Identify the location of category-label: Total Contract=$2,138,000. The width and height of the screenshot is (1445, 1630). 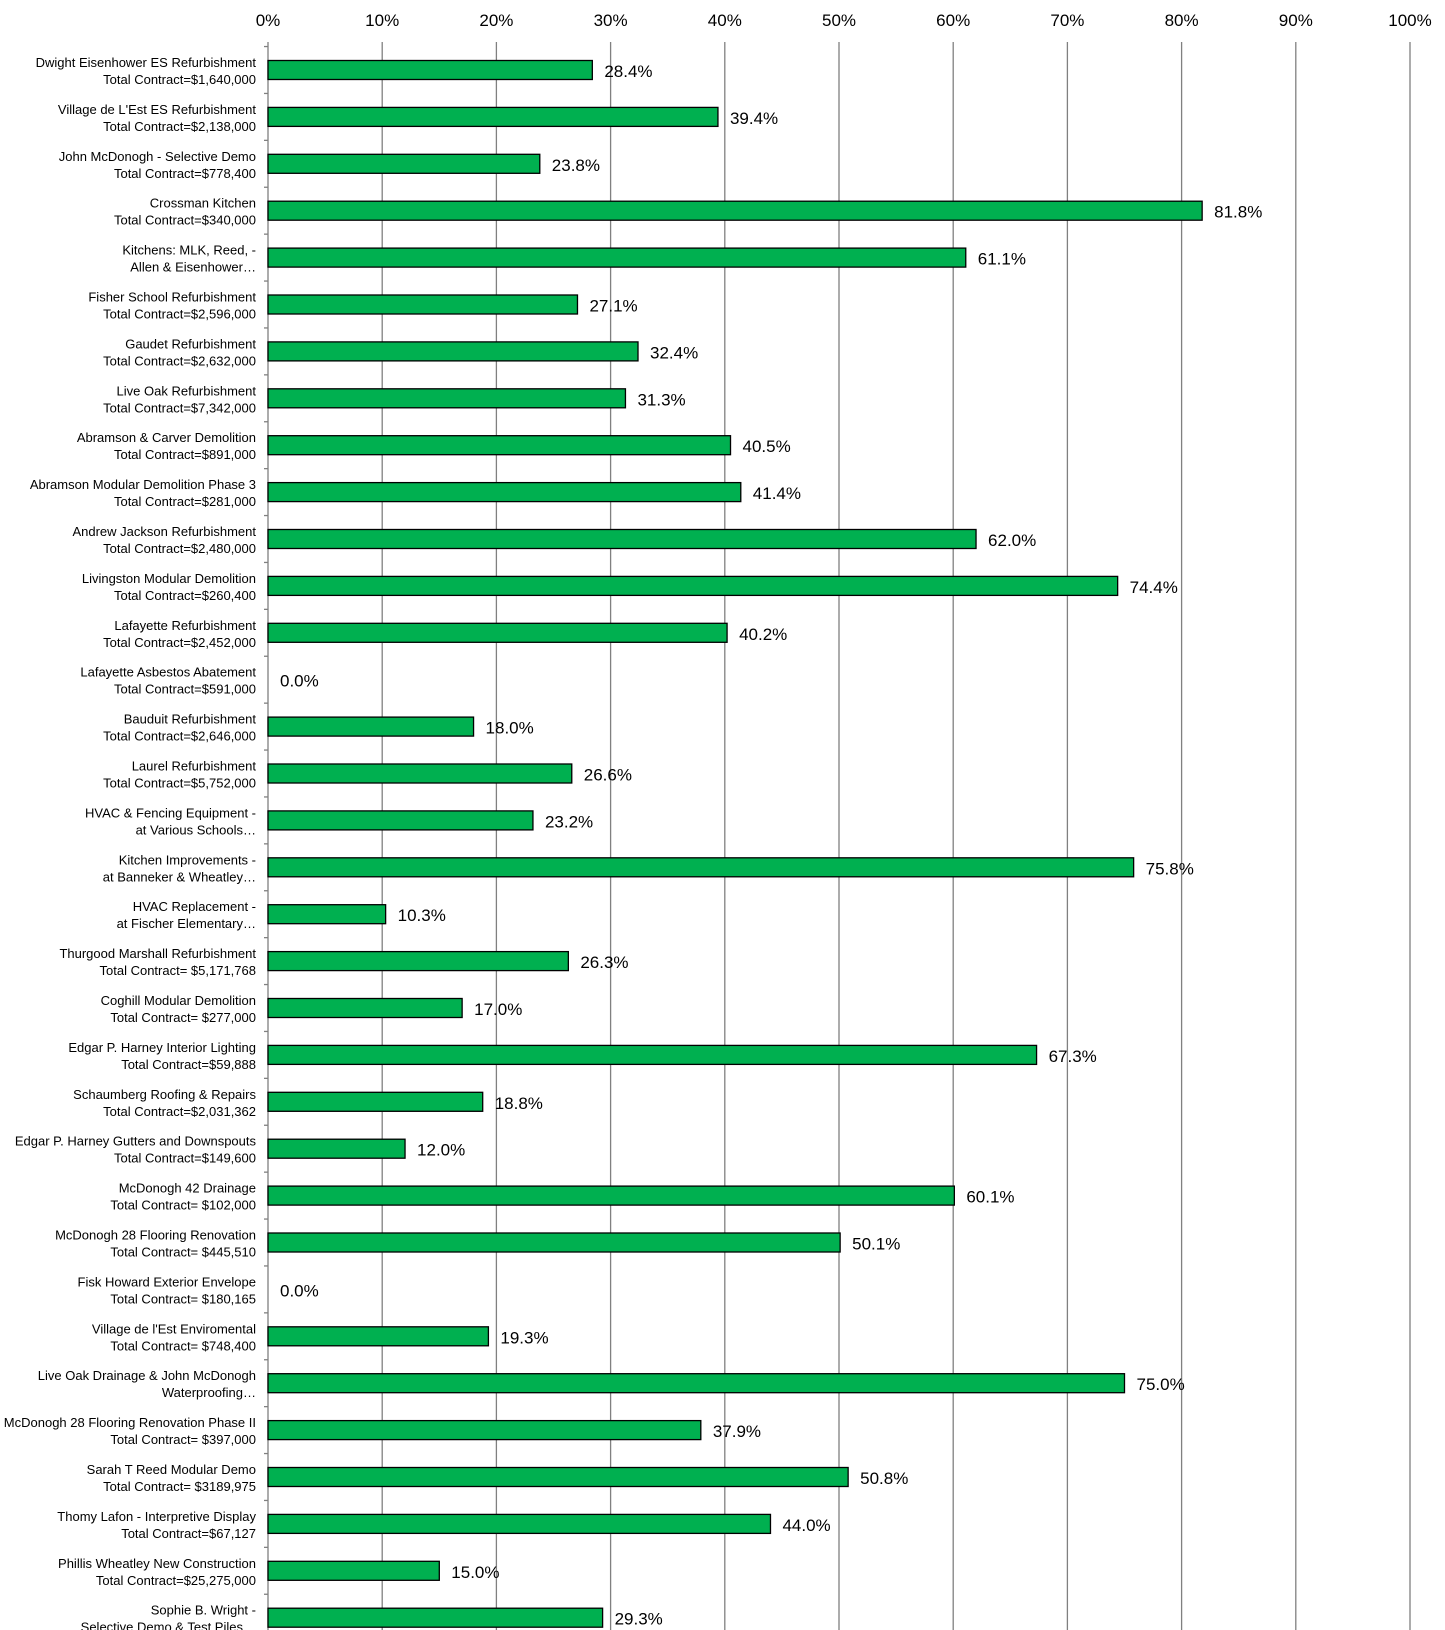
(179, 126).